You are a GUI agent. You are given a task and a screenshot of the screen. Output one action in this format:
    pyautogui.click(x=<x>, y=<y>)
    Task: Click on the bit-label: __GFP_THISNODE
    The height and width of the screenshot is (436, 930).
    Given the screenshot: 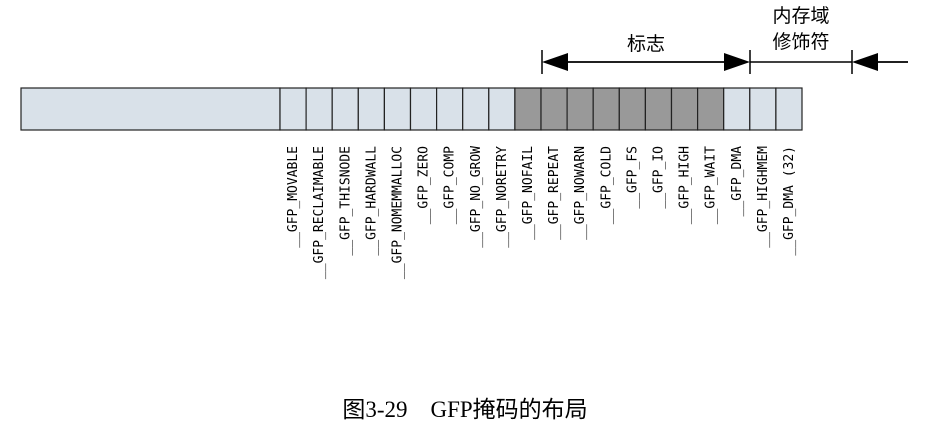 What is the action you would take?
    pyautogui.click(x=345, y=201)
    